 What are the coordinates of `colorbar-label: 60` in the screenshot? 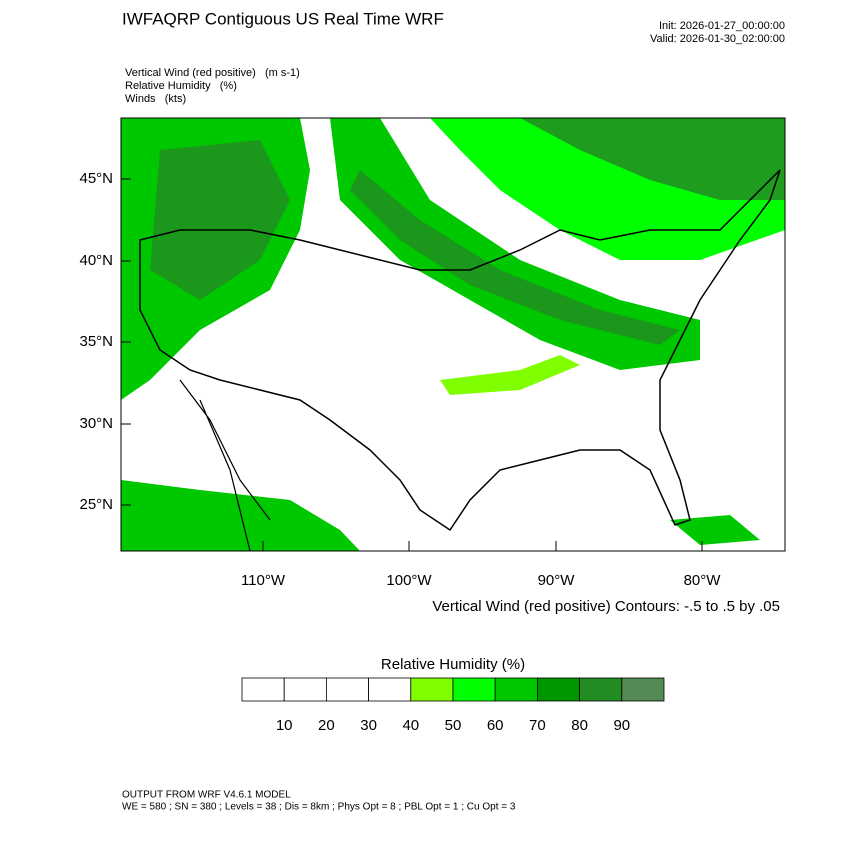 It's located at (495, 725).